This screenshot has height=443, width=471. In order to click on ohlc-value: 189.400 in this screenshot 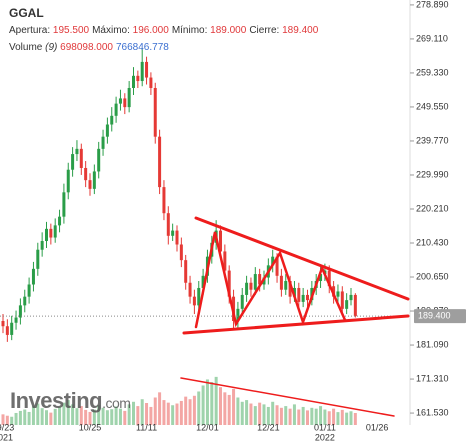, I will do `click(300, 30)`.